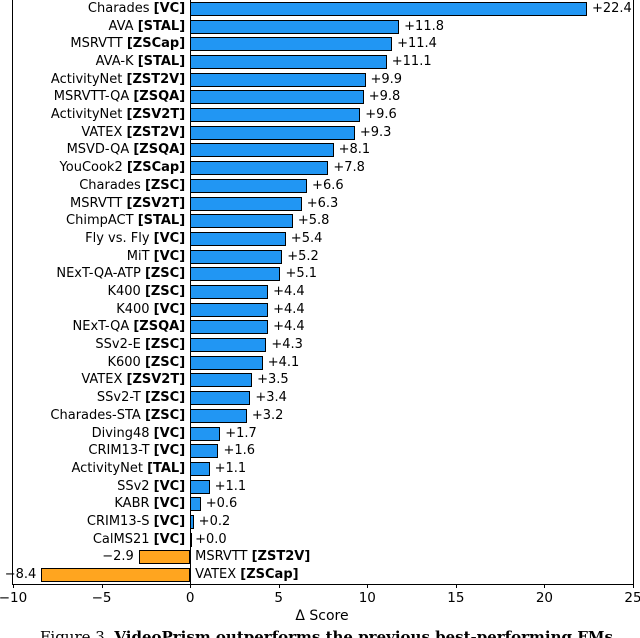 The width and height of the screenshot is (640, 638). What do you see at coordinates (93, 97) in the screenshot?
I see `benchmark-name: MSRVTT-QA` at bounding box center [93, 97].